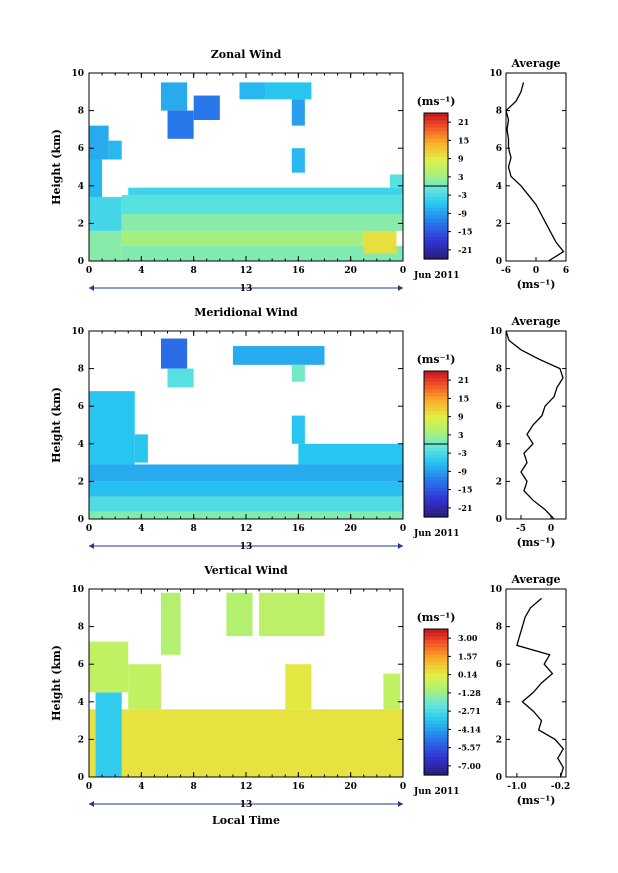 The image size is (618, 873). Describe the element at coordinates (462, 195) in the screenshot. I see `colorbar-tick-label: -3` at that location.